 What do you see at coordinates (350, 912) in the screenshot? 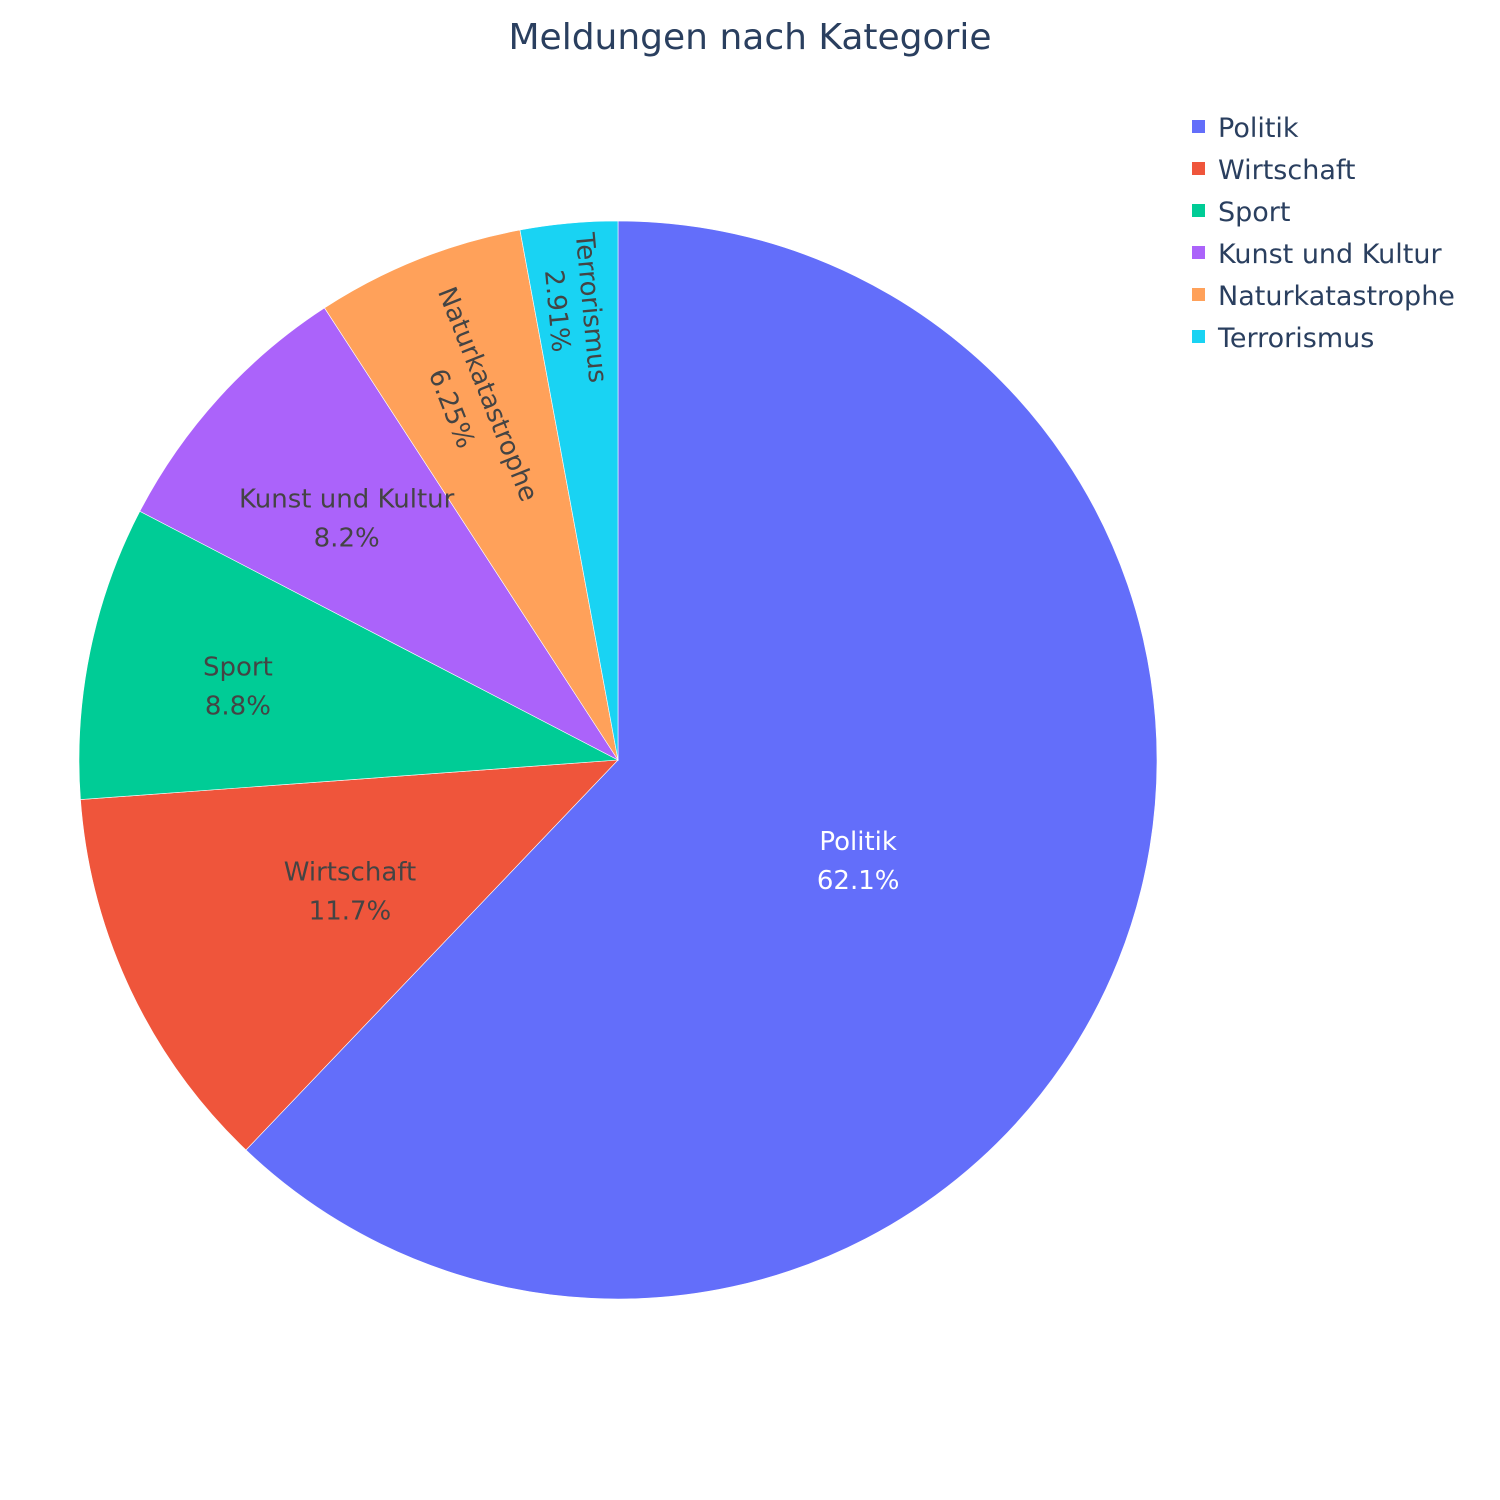
I see `slice-label-percent: 11.7%` at bounding box center [350, 912].